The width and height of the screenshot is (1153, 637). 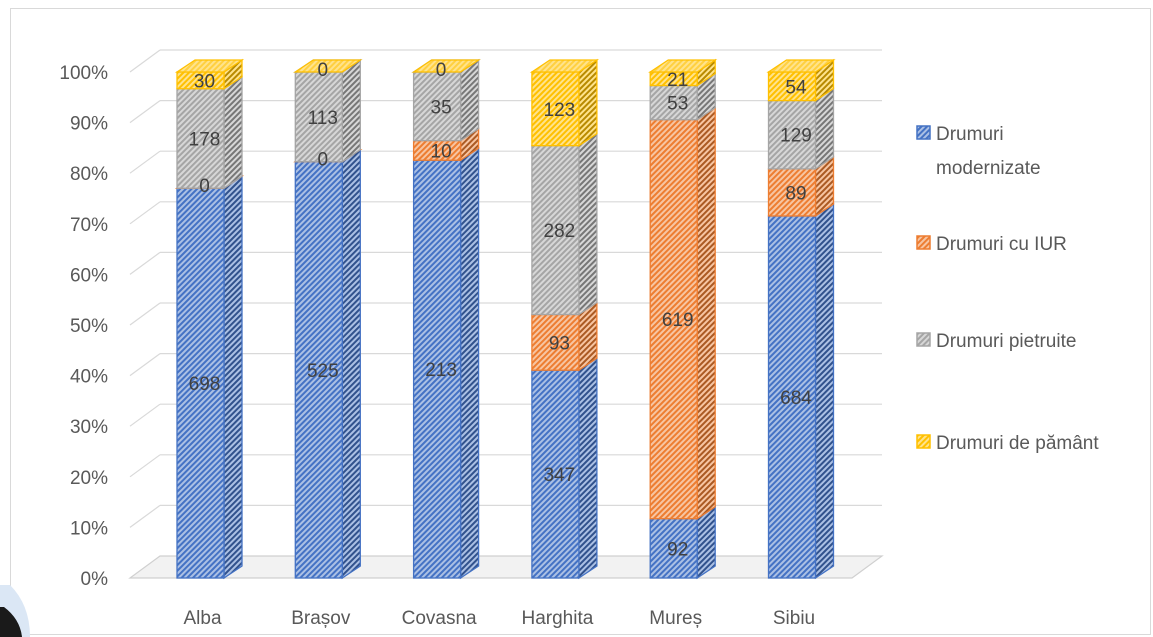 What do you see at coordinates (795, 193) in the screenshot?
I see `data-label: 89` at bounding box center [795, 193].